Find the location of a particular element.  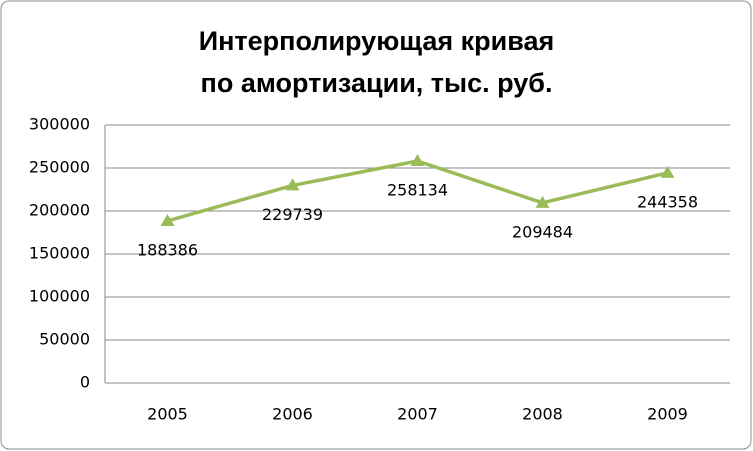

y-tick-label: 250000 is located at coordinates (59, 167).